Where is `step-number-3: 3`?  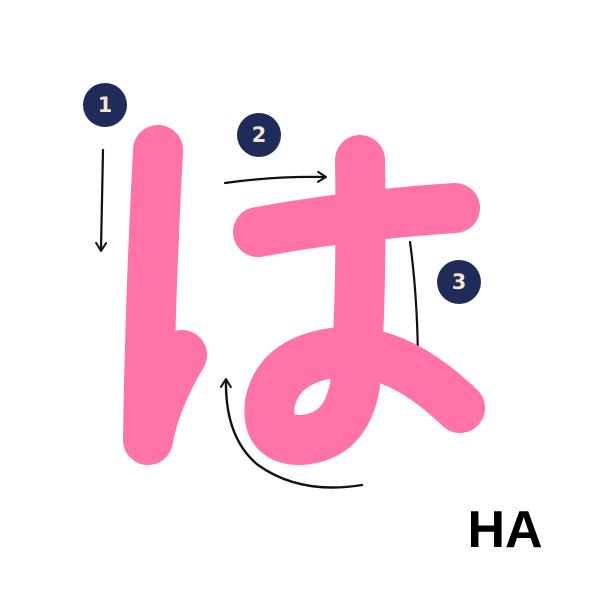
step-number-3: 3 is located at coordinates (459, 281).